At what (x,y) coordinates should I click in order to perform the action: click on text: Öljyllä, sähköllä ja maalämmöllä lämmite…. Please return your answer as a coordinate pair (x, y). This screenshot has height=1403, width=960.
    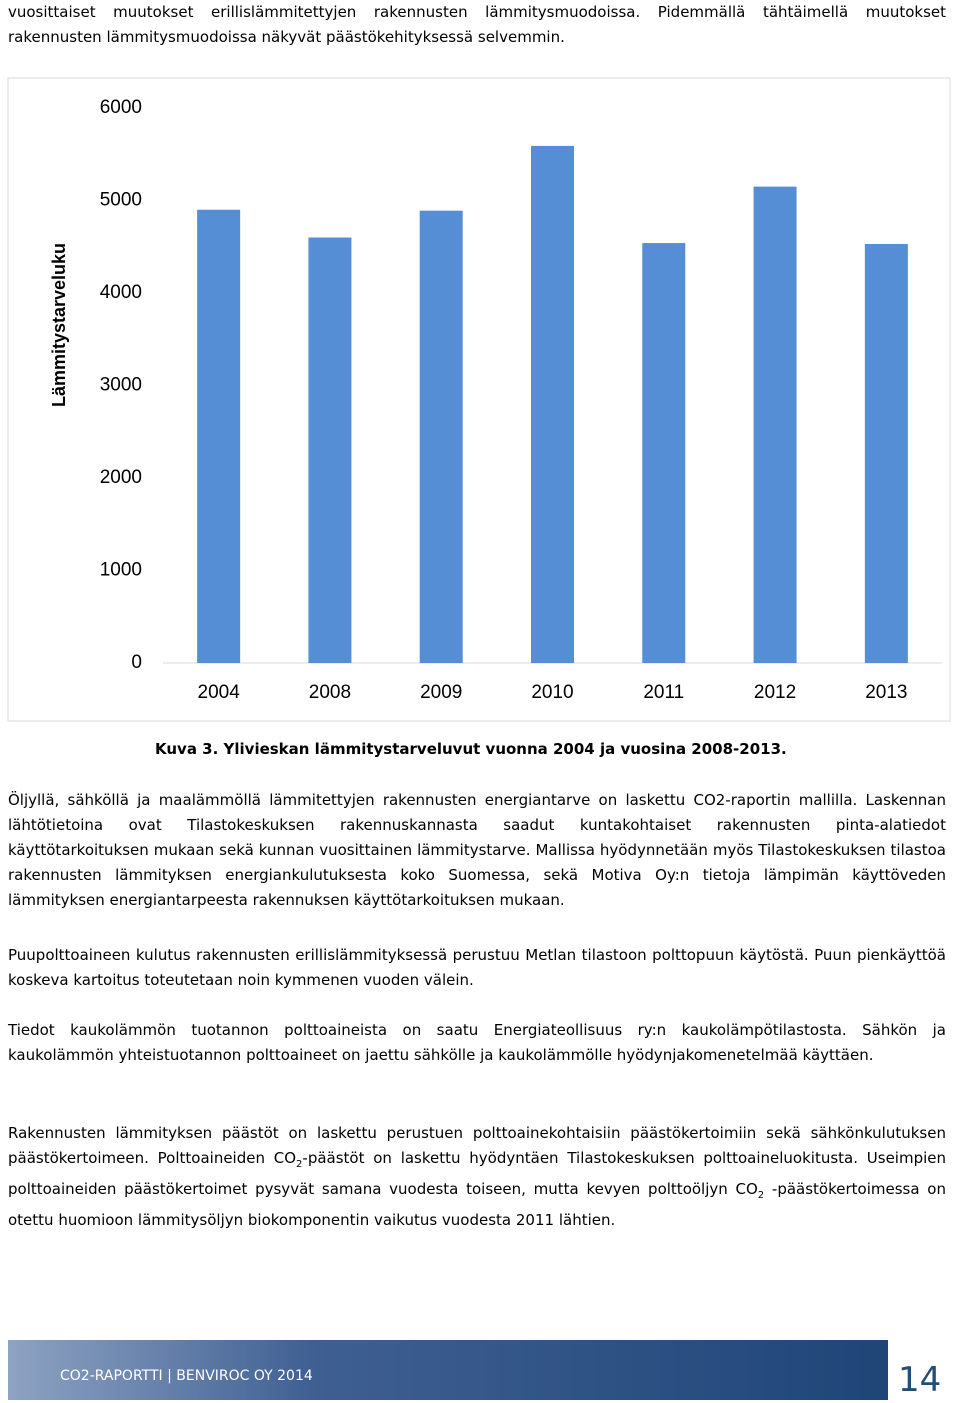
    Looking at the image, I should click on (477, 850).